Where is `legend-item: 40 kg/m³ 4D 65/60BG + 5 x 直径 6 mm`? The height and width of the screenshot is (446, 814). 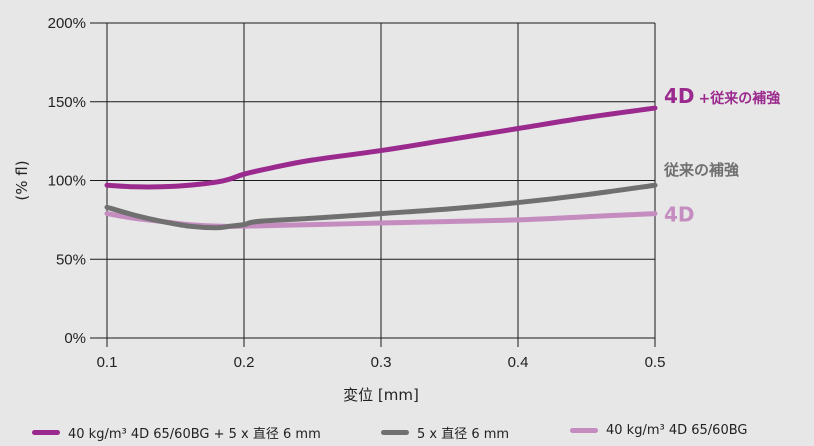 legend-item: 40 kg/m³ 4D 65/60BG + 5 x 直径 6 mm is located at coordinates (176, 432).